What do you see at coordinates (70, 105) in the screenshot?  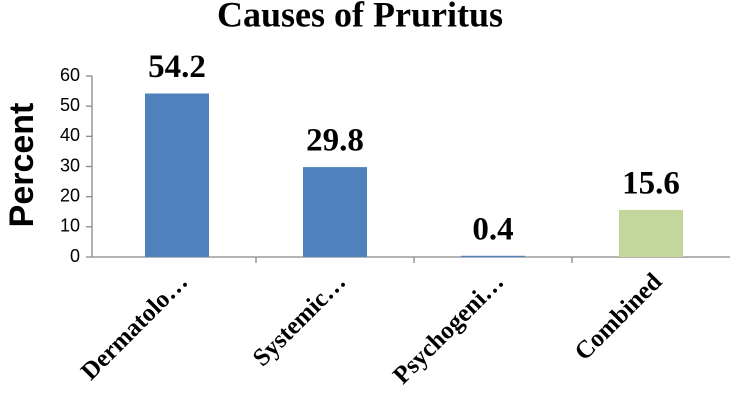 I see `y-tick-label: 50` at bounding box center [70, 105].